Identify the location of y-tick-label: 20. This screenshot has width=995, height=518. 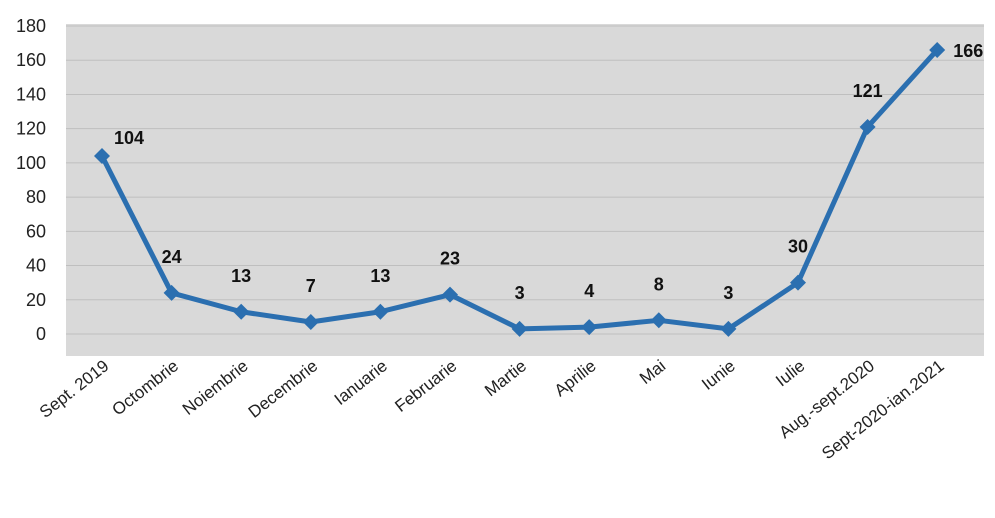
(36, 300).